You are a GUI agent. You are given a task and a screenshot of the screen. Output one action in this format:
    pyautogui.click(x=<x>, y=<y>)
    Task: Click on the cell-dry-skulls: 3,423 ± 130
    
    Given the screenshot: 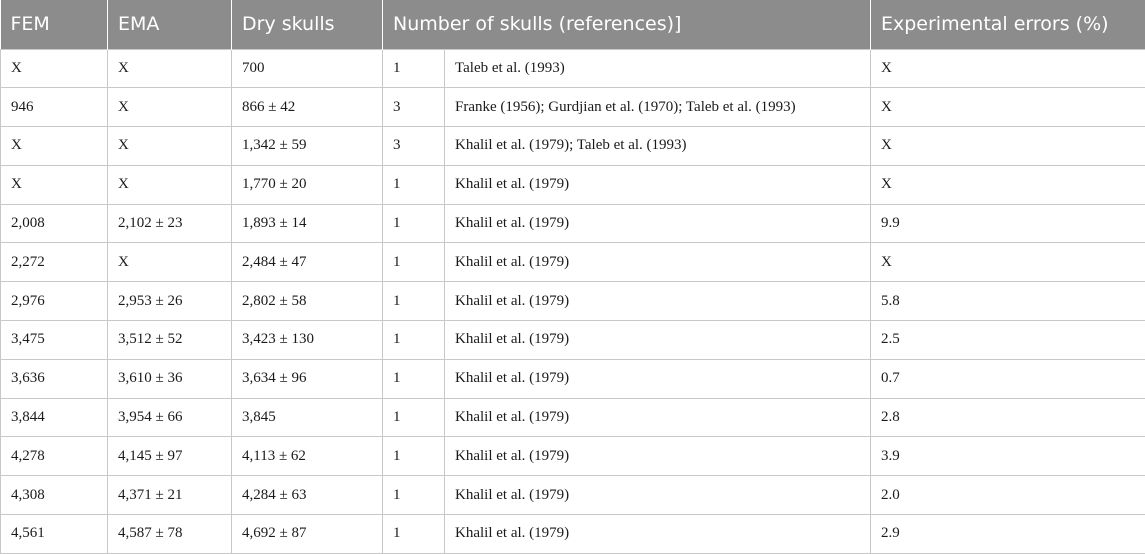 What is the action you would take?
    pyautogui.click(x=307, y=340)
    